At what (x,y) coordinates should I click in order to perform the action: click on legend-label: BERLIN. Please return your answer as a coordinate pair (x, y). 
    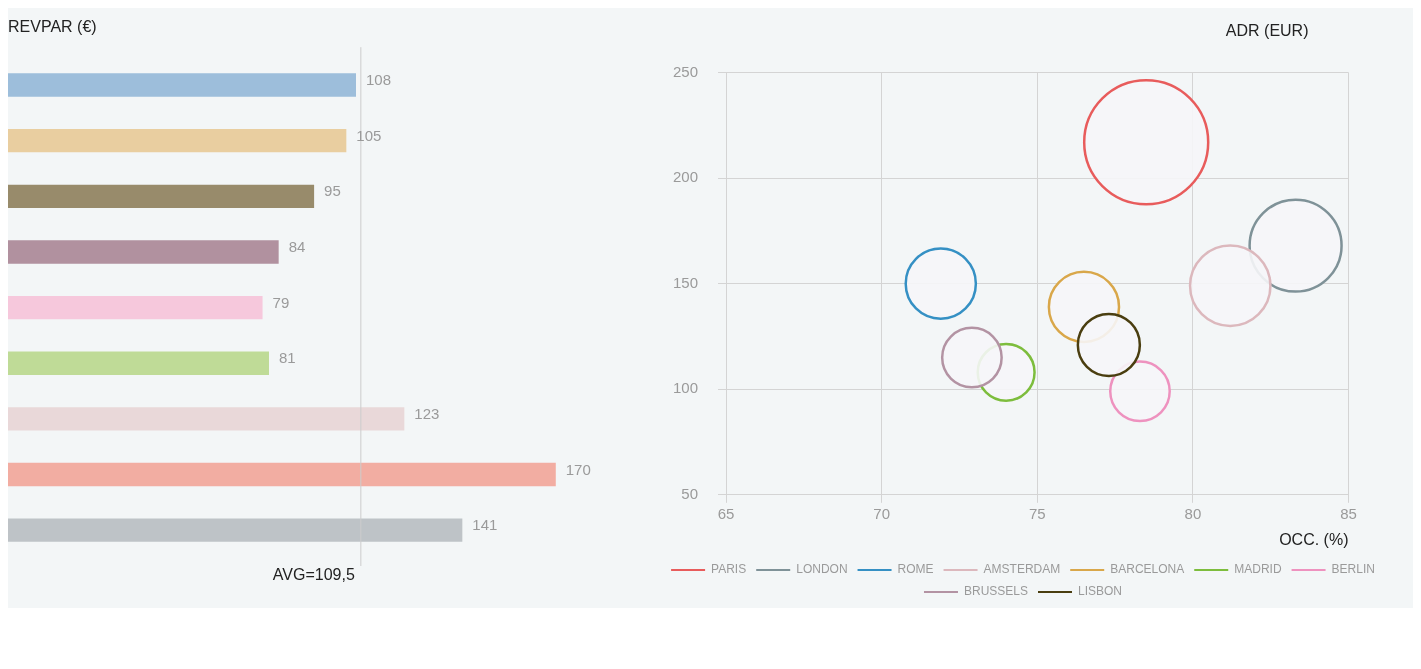
    Looking at the image, I should click on (1353, 569).